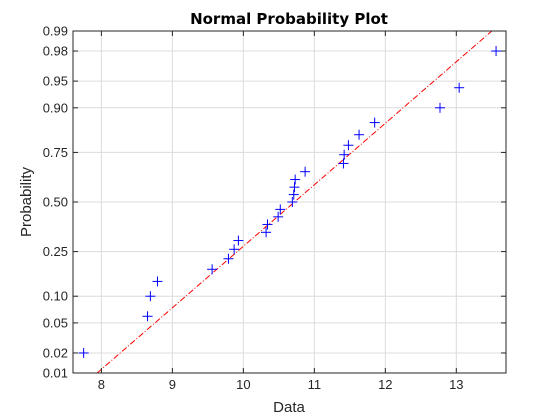 This screenshot has width=560, height=420. I want to click on chart-title: Normal Probability Plot, so click(289, 19).